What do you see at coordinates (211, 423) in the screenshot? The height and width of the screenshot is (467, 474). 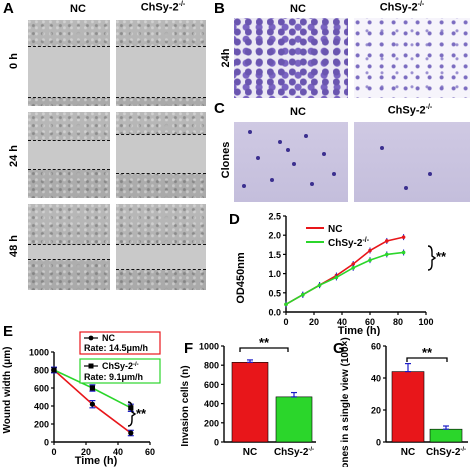 I see `chart-f-ytick-label: 200` at bounding box center [211, 423].